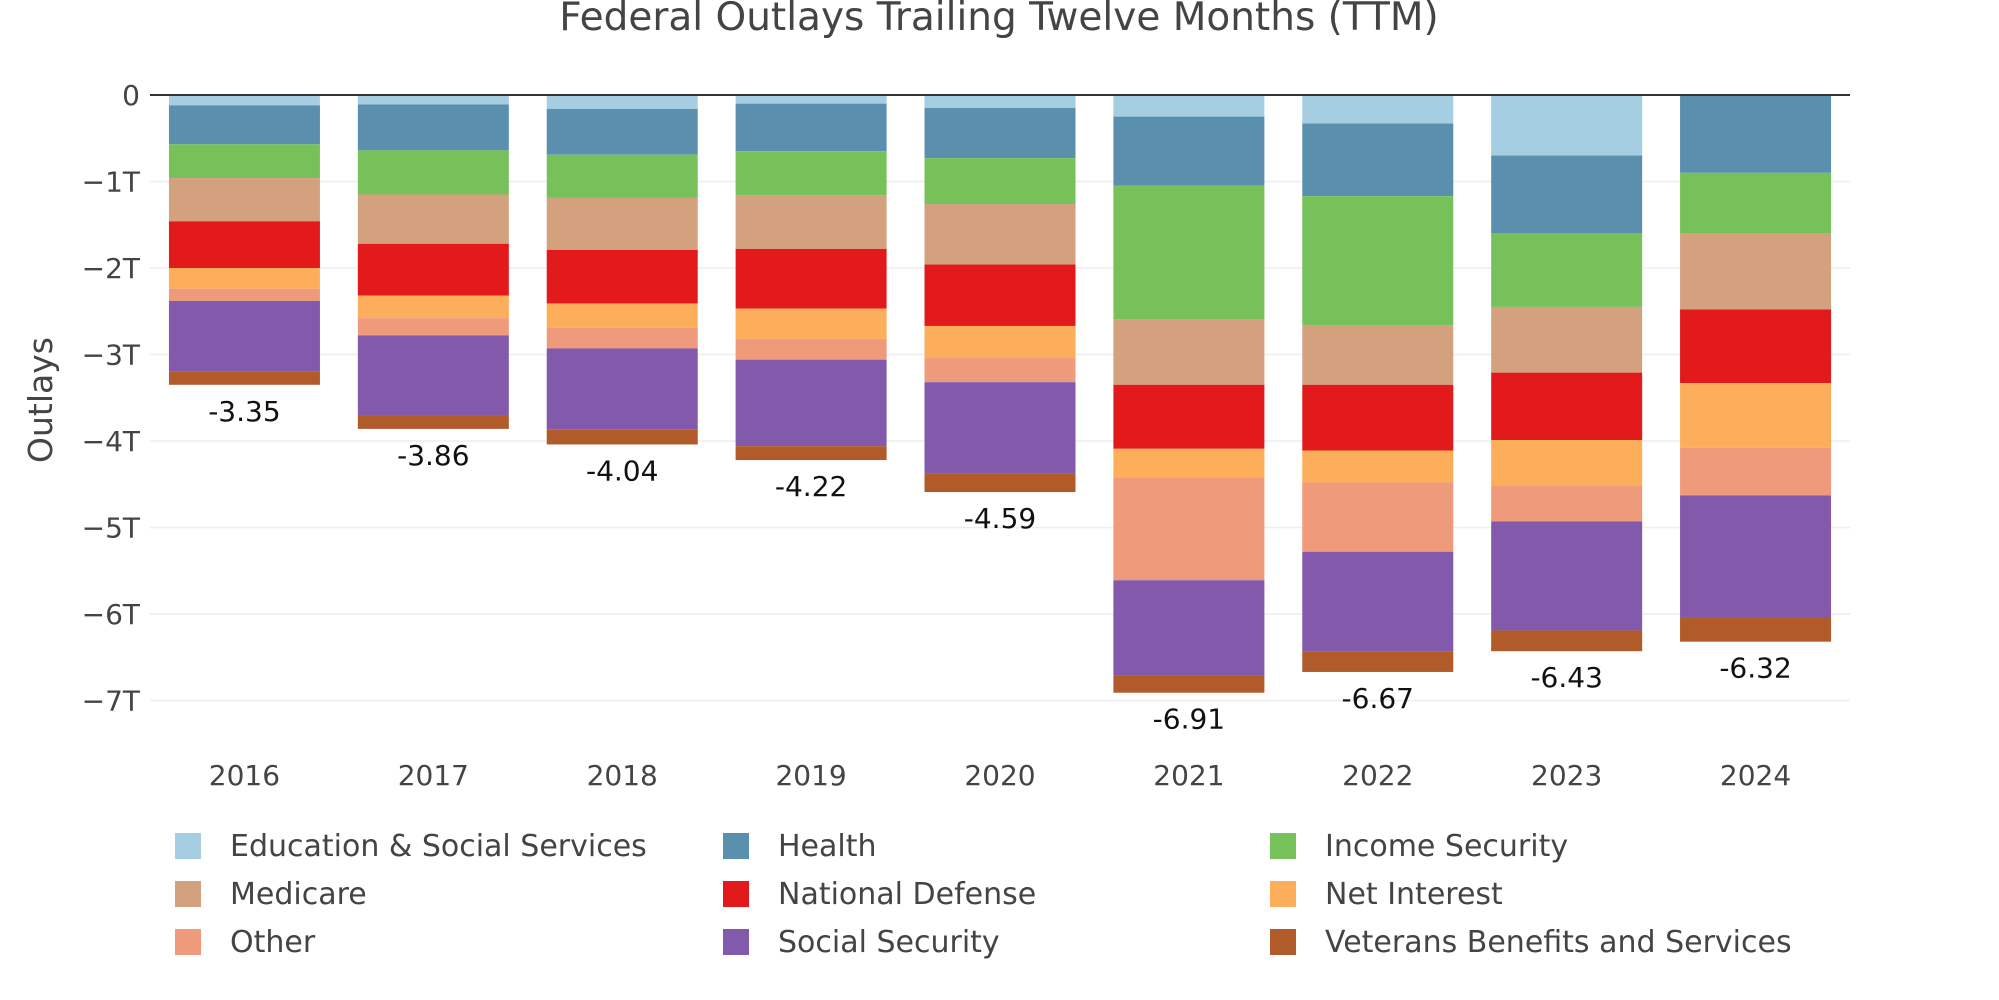 This screenshot has width=1999, height=1000. What do you see at coordinates (622, 315) in the screenshot?
I see `bar-segment-net-interest-2018` at bounding box center [622, 315].